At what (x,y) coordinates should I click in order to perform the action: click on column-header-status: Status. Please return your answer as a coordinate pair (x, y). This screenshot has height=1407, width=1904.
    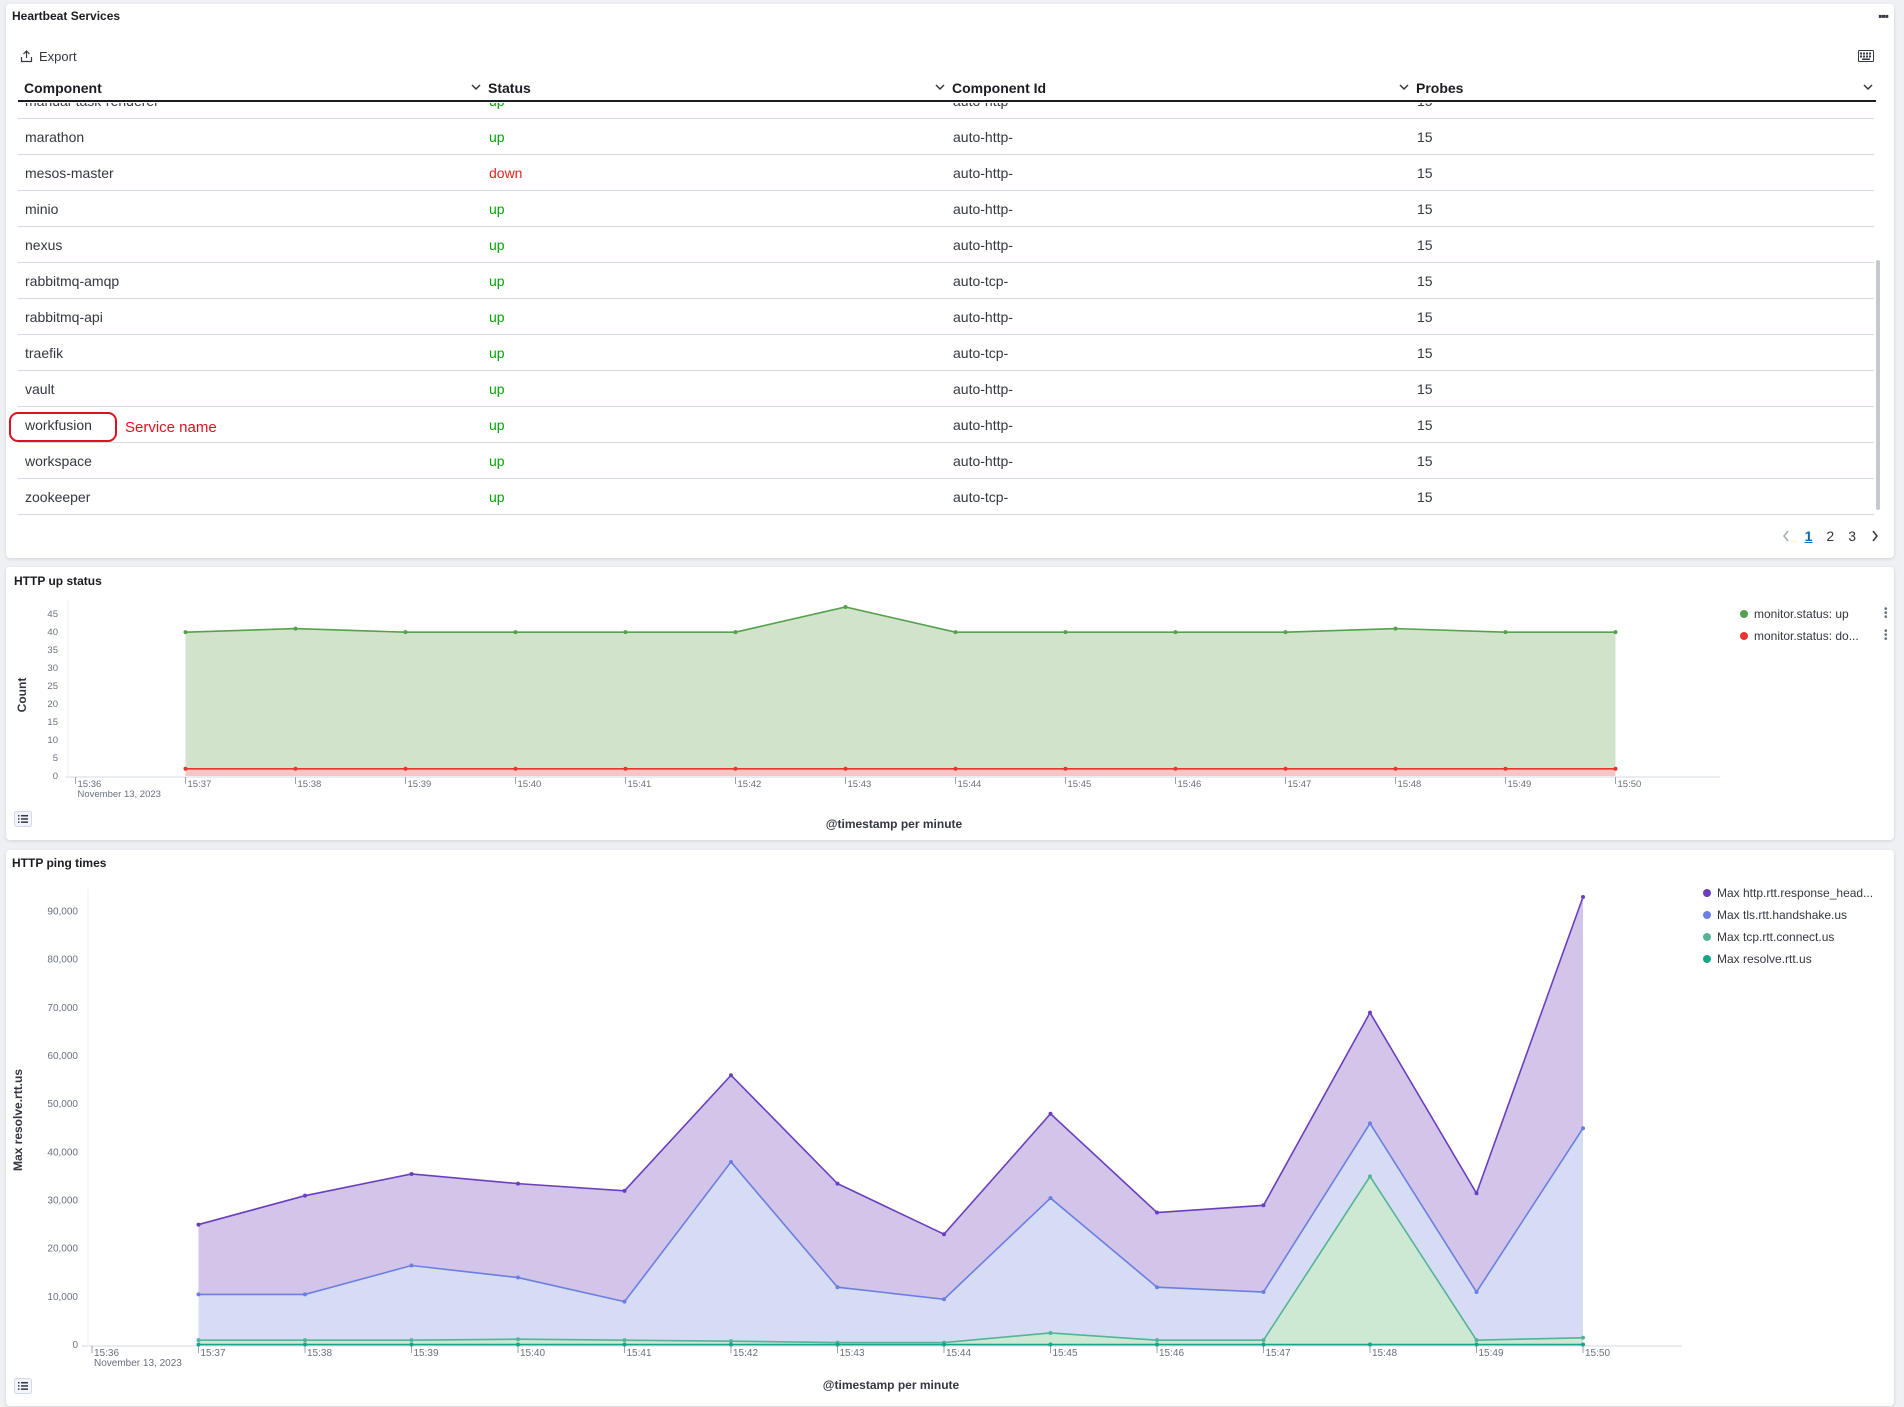
    Looking at the image, I should click on (718, 88).